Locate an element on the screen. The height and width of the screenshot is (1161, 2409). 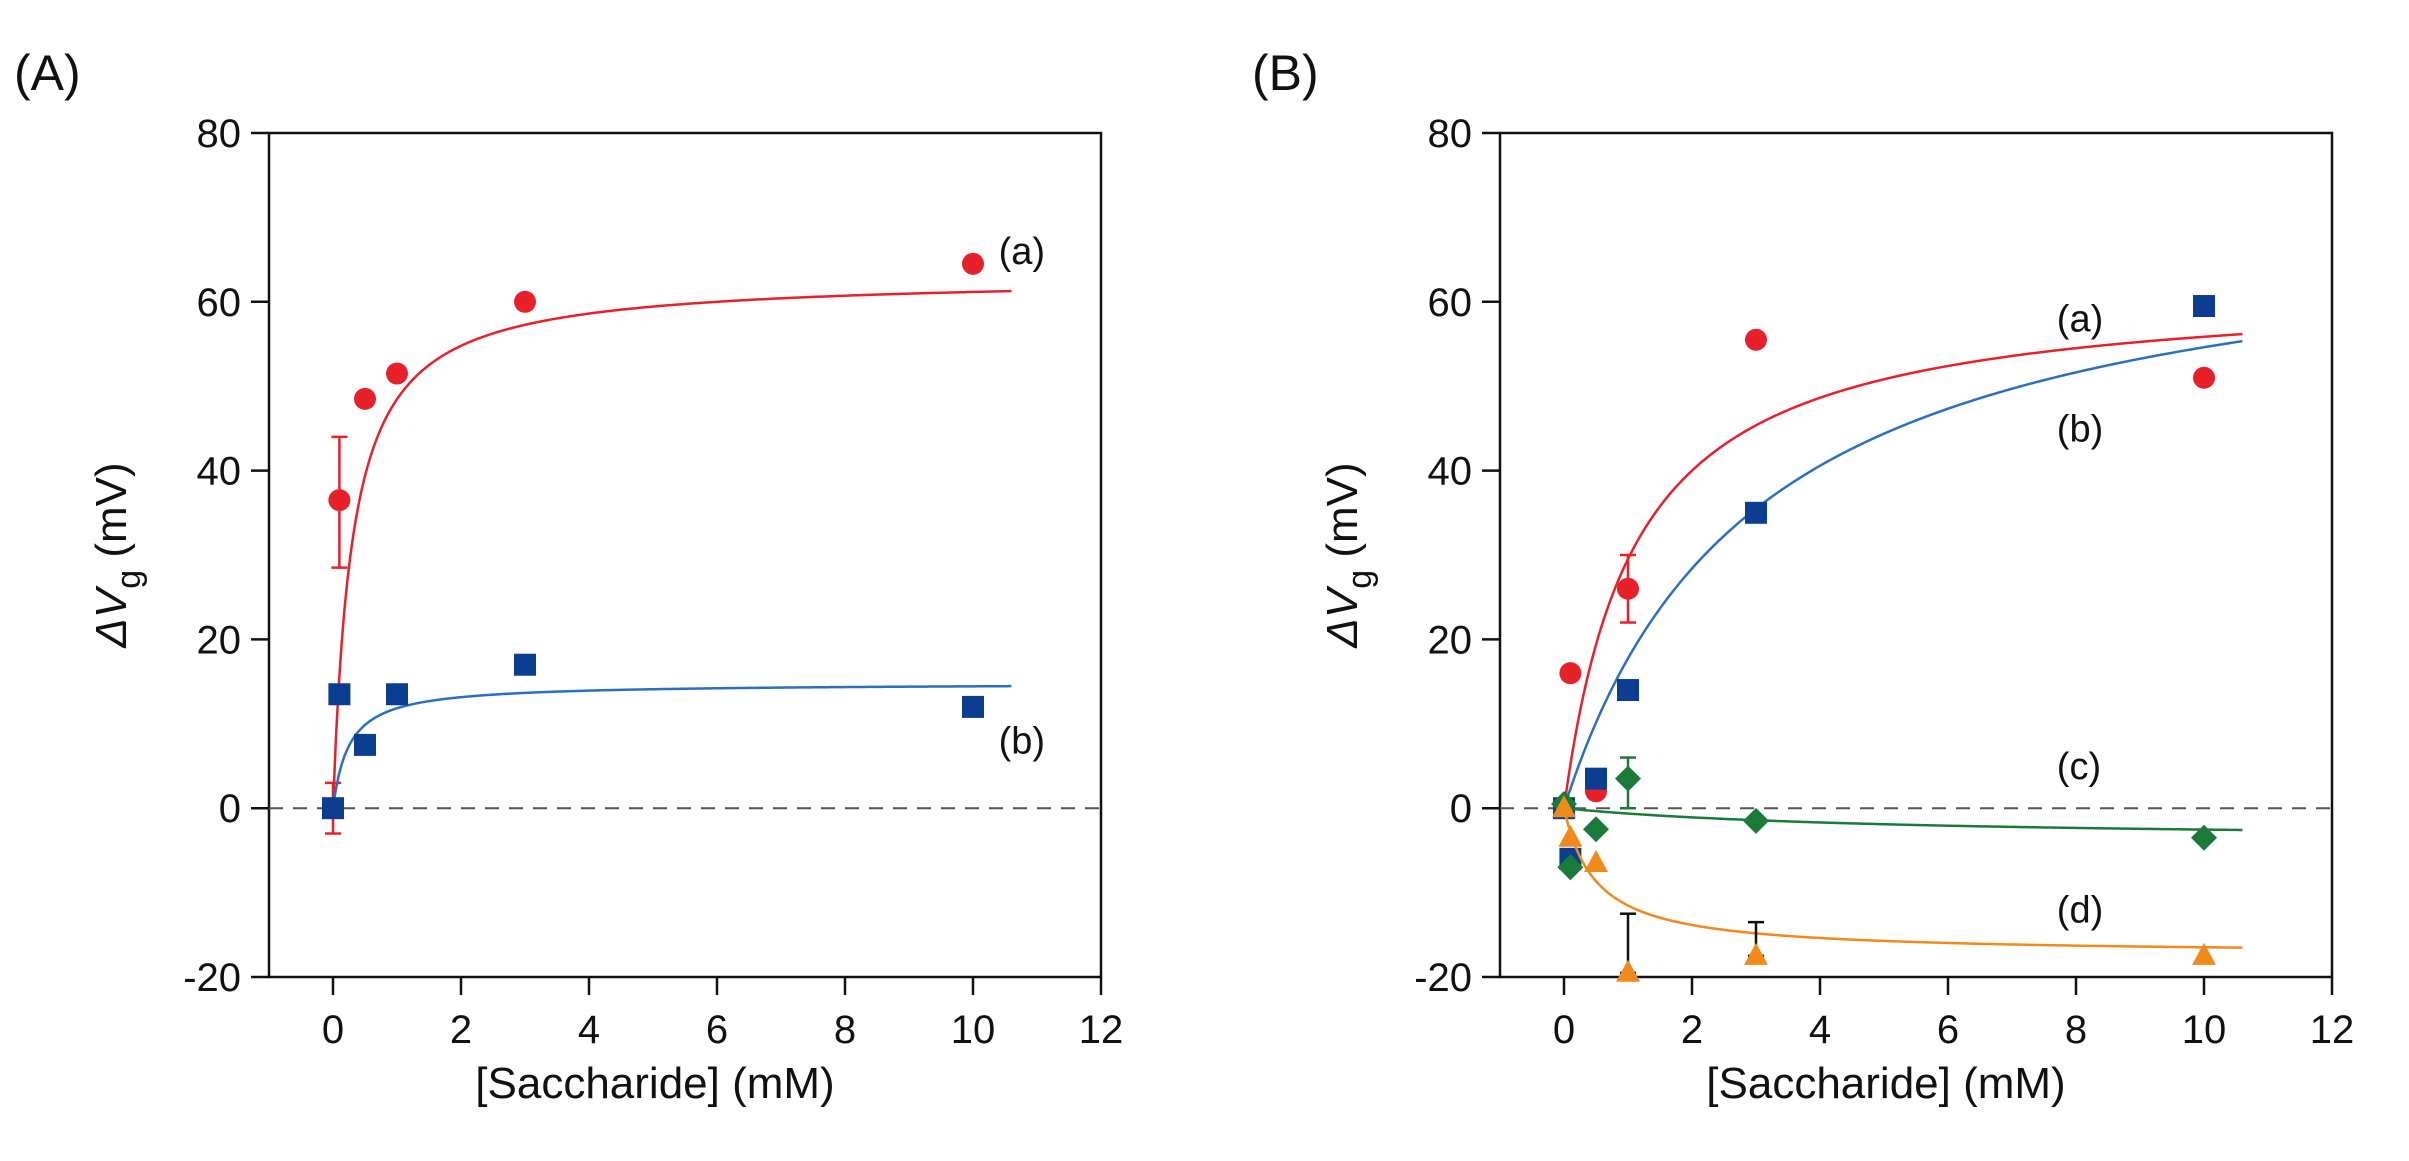
series-label: (d) is located at coordinates (2080, 910).